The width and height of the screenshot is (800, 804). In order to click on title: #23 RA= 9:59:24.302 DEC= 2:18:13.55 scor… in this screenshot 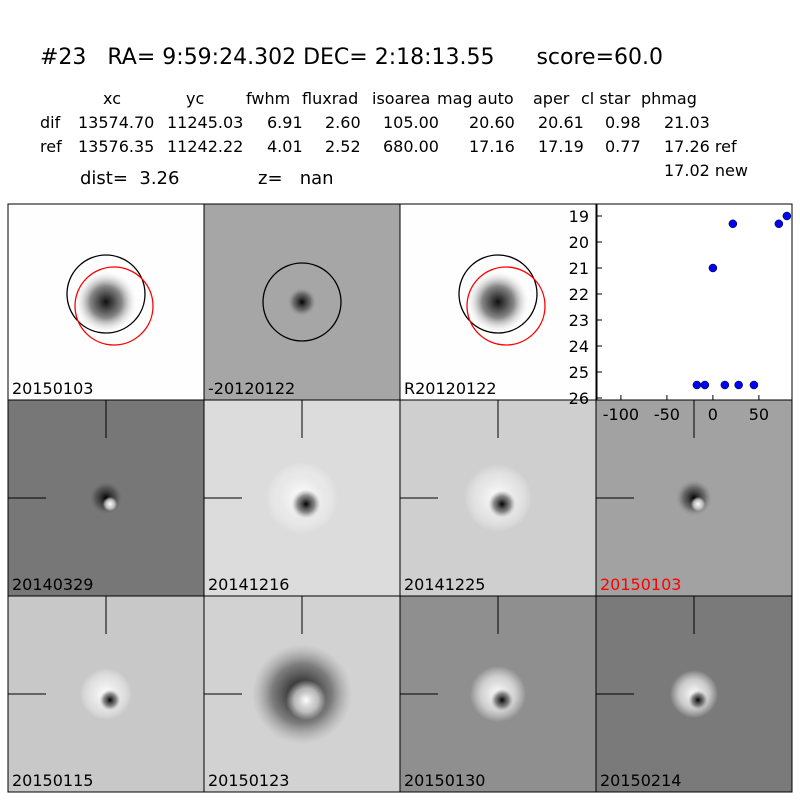, I will do `click(351, 57)`.